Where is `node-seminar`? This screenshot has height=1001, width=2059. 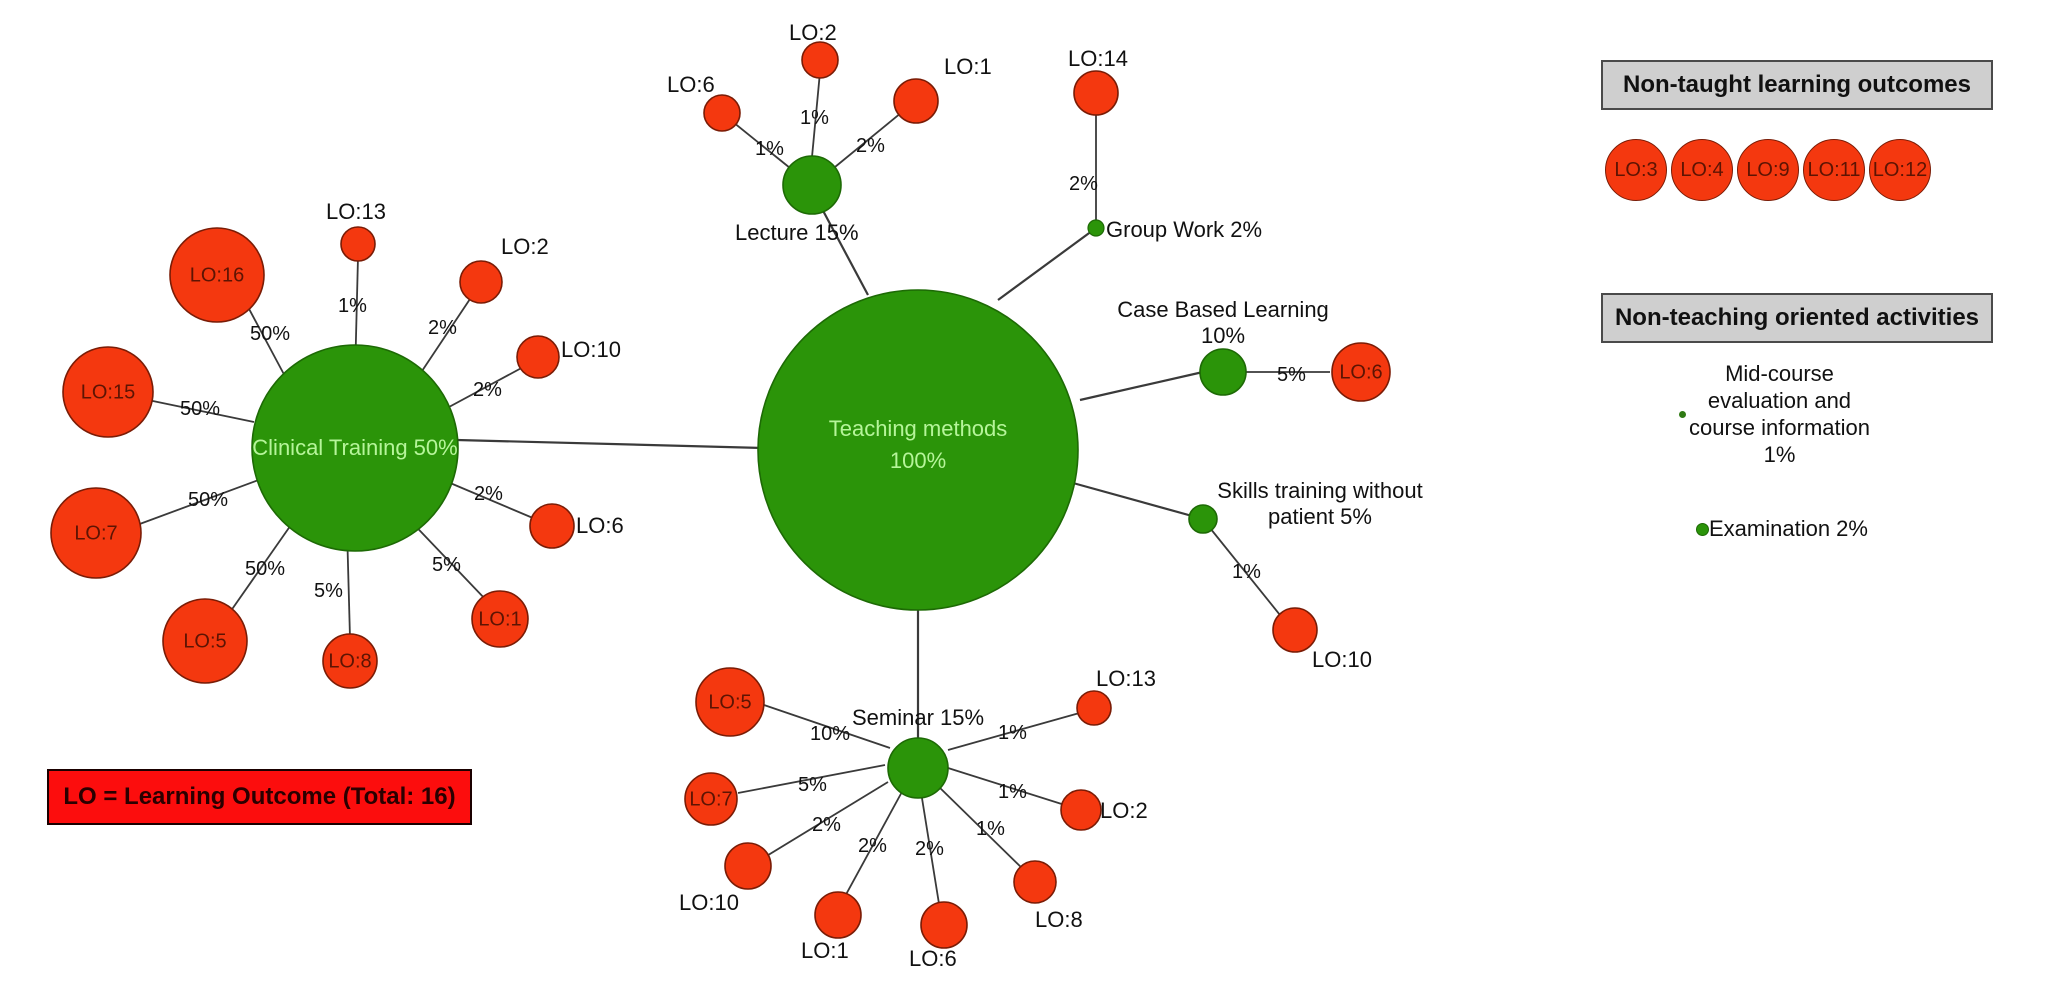 node-seminar is located at coordinates (918, 768).